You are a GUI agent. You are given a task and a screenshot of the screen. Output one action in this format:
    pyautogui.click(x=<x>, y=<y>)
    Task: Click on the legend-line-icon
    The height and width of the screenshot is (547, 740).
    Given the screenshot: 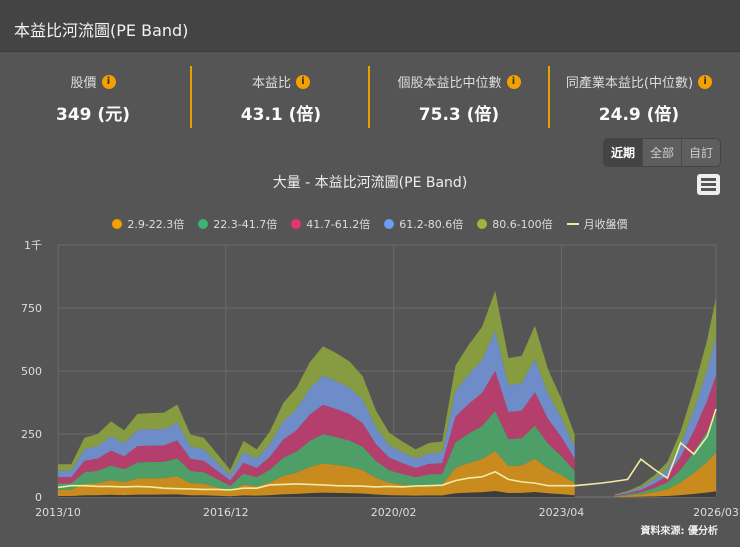 What is the action you would take?
    pyautogui.click(x=572, y=224)
    